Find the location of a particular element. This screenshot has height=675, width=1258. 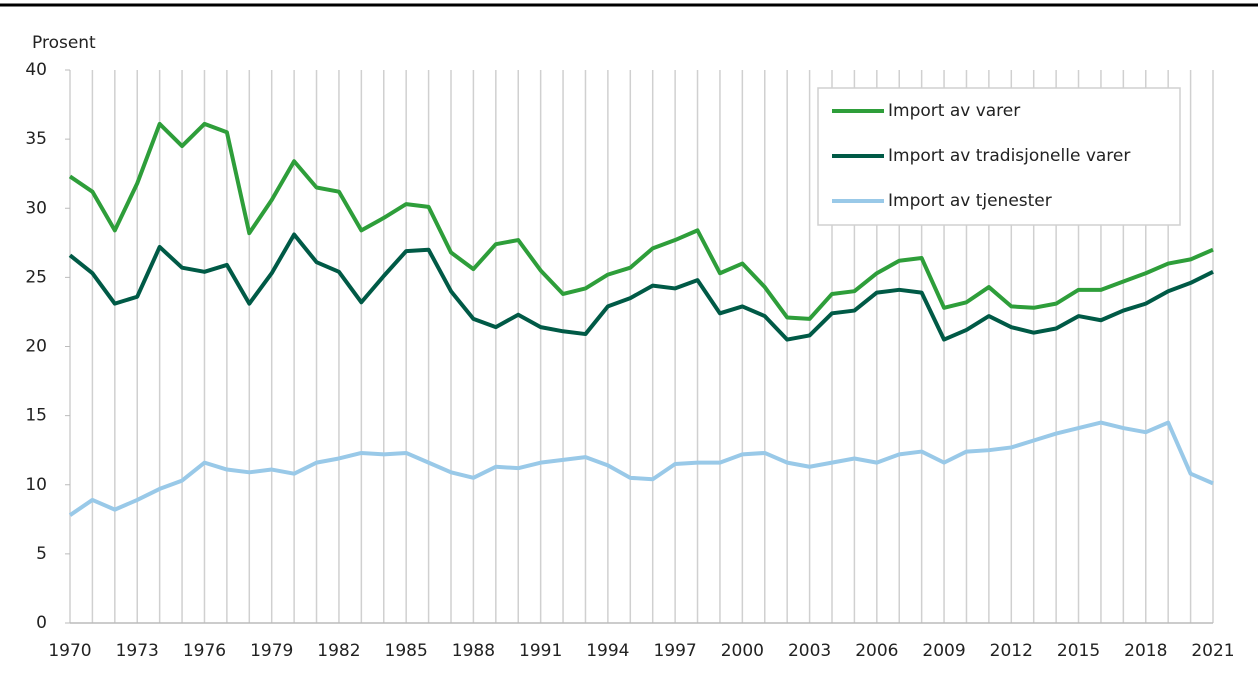

x-tick-label: 2006 is located at coordinates (876, 651).